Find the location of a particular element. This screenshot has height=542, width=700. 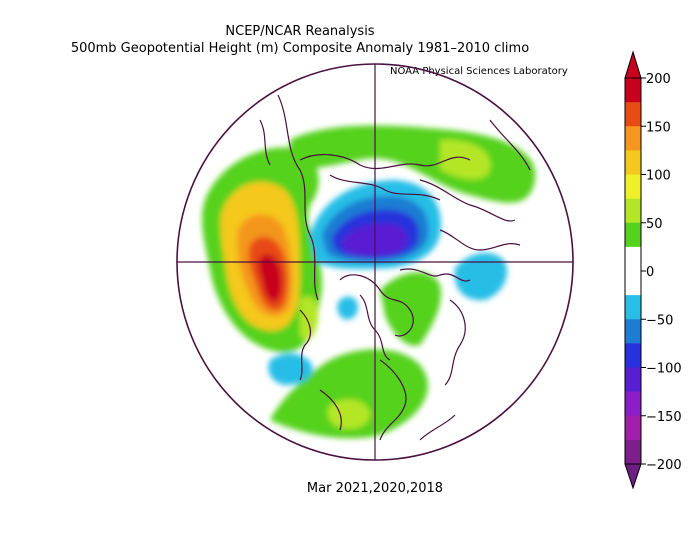

colorbar-tick-label: 150 is located at coordinates (658, 127).